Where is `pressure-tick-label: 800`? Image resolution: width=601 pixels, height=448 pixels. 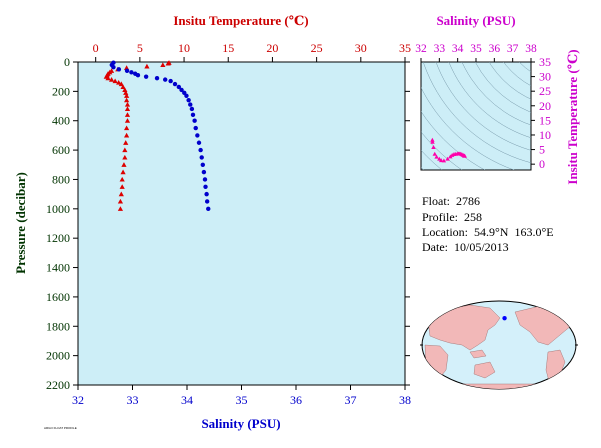
pressure-tick-label: 800 is located at coordinates (61, 179).